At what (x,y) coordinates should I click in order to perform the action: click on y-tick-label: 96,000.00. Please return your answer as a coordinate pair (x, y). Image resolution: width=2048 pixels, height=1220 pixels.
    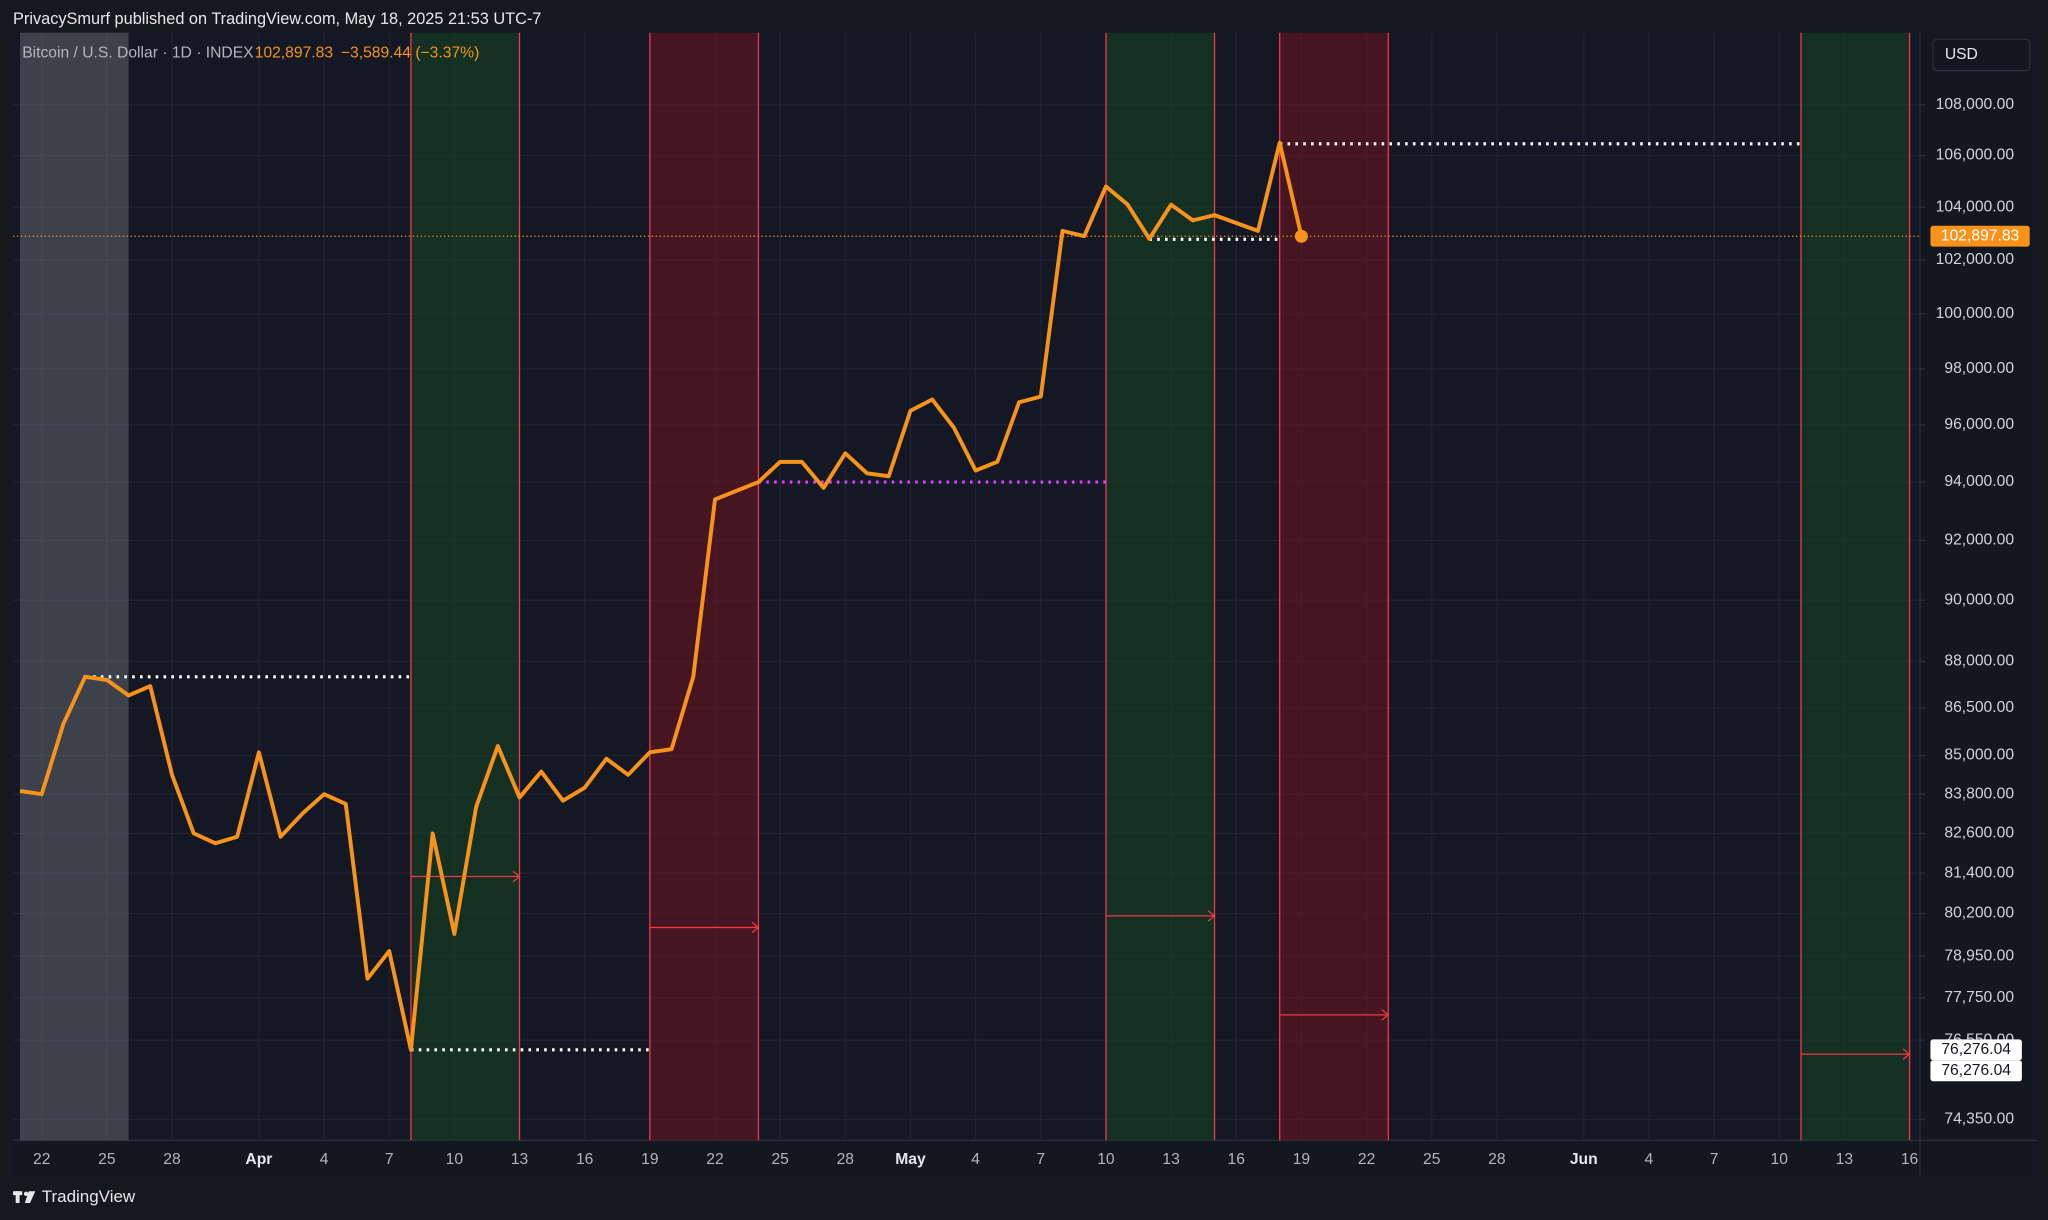
    Looking at the image, I should click on (1979, 424).